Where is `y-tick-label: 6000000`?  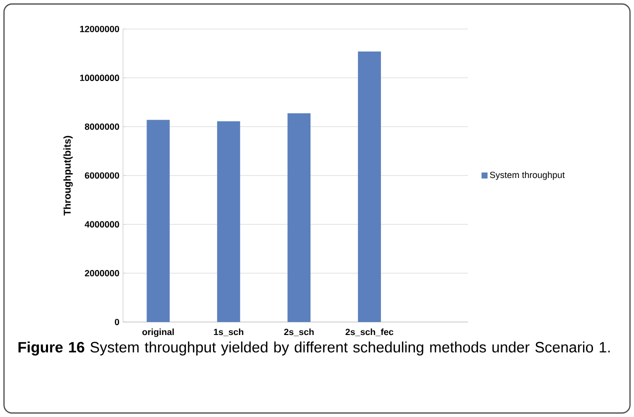
y-tick-label: 6000000 is located at coordinates (102, 175).